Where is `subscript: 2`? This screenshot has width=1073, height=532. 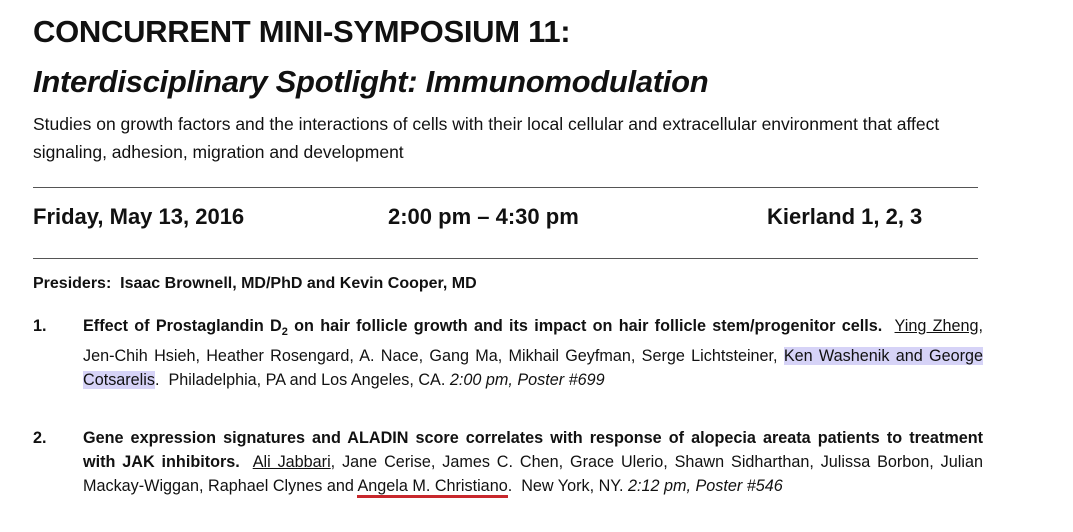 subscript: 2 is located at coordinates (284, 332).